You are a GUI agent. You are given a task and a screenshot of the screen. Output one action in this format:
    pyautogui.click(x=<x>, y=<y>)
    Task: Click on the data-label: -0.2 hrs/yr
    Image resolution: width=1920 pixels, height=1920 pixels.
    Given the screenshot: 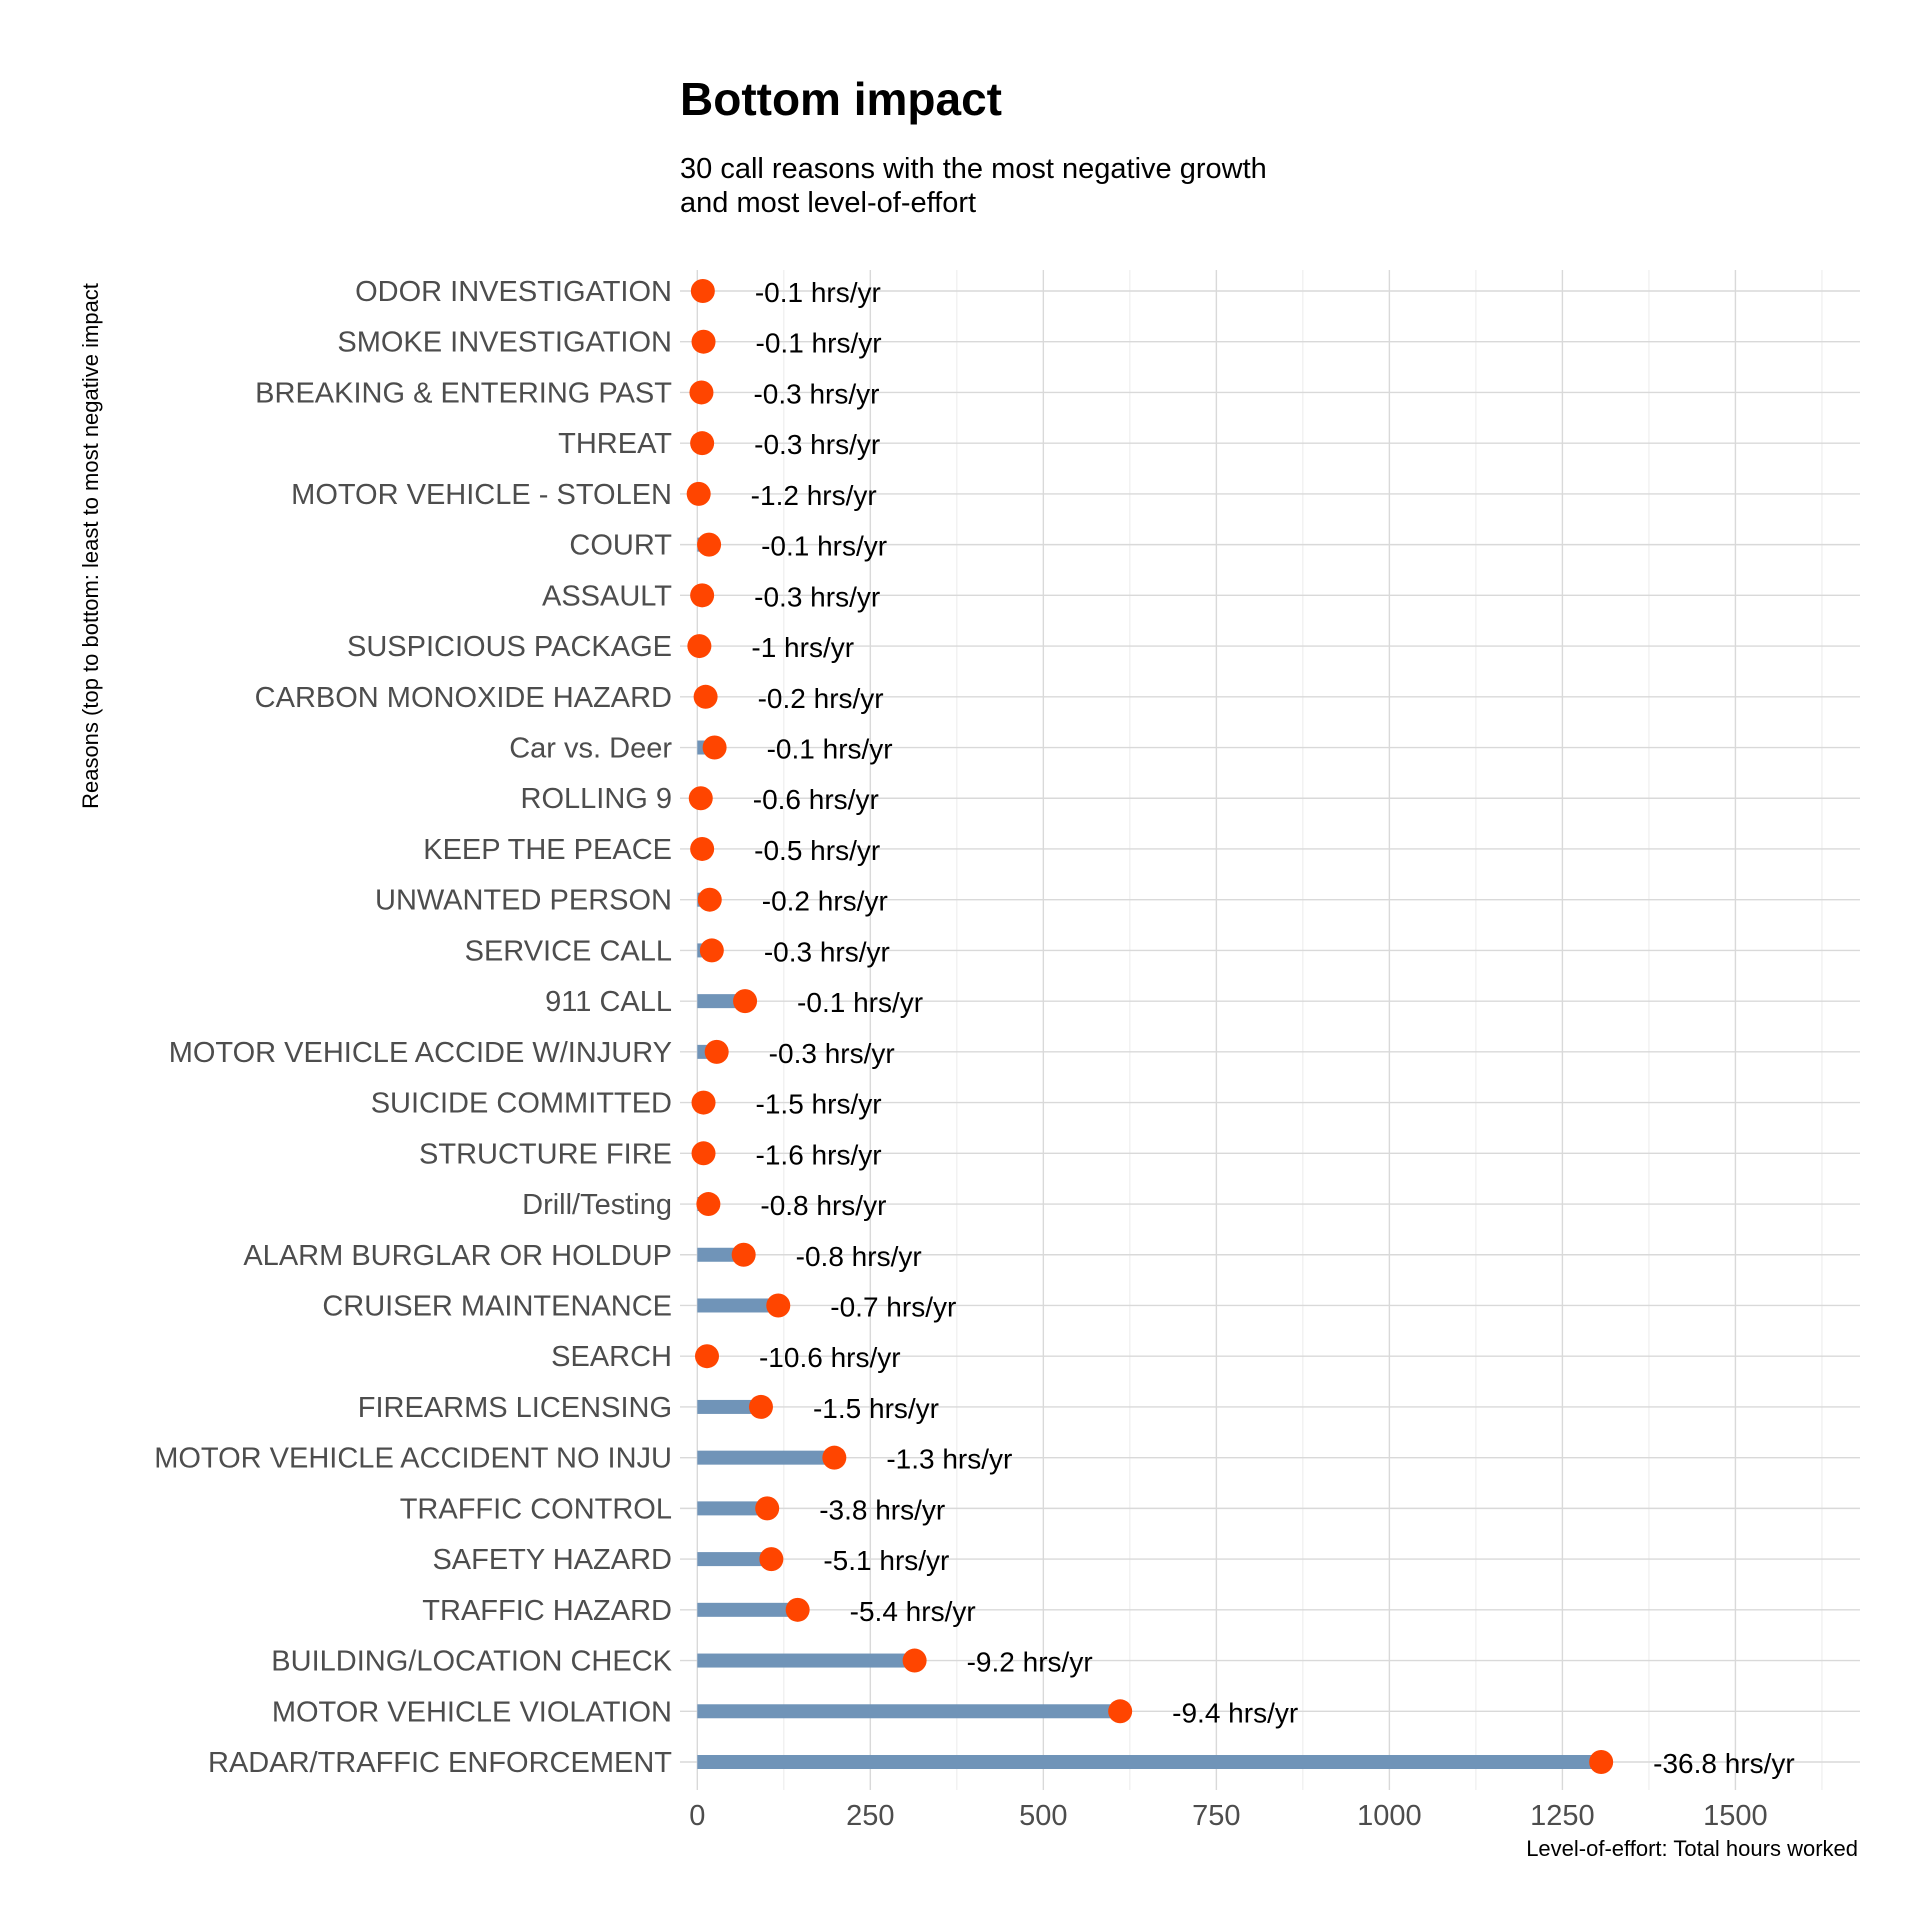 What is the action you would take?
    pyautogui.click(x=821, y=698)
    